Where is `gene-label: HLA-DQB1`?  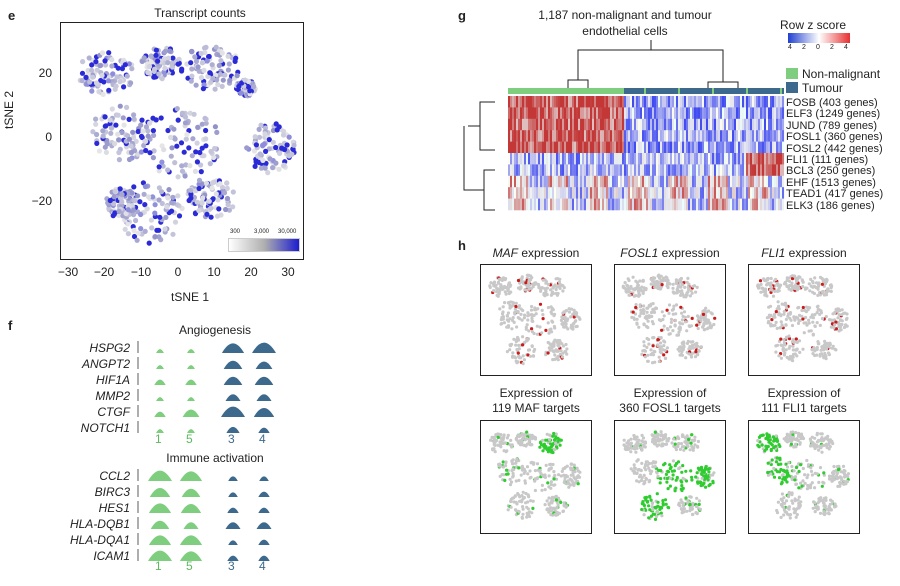 gene-label: HLA-DQB1 is located at coordinates (99, 524).